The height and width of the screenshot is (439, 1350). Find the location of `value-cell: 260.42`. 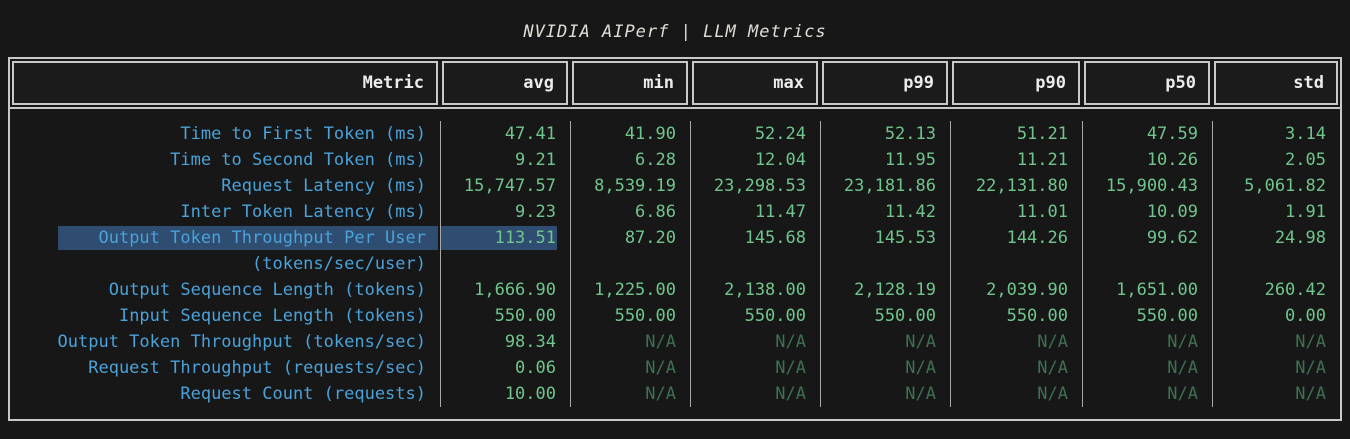

value-cell: 260.42 is located at coordinates (1295, 290).